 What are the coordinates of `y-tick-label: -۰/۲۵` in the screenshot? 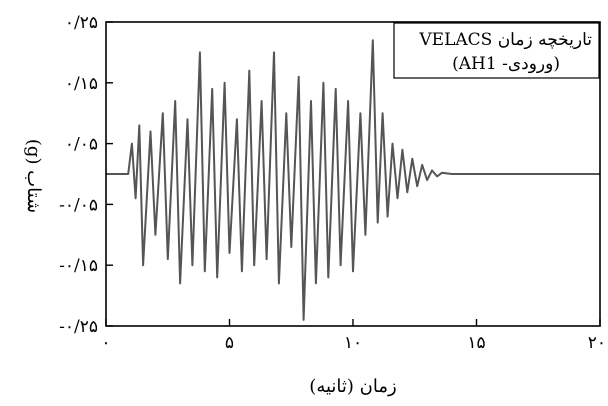 It's located at (78, 327).